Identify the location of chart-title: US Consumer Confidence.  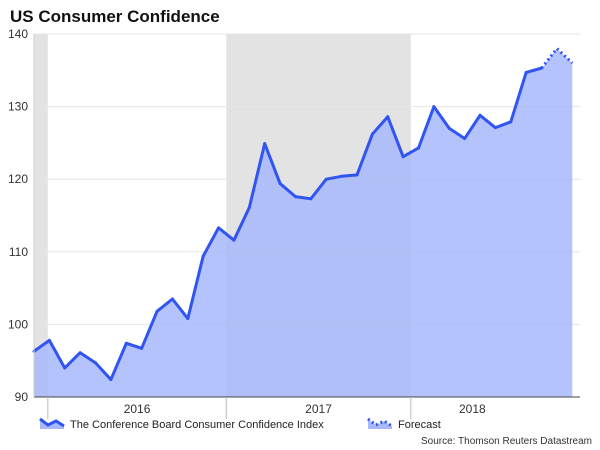
(115, 16).